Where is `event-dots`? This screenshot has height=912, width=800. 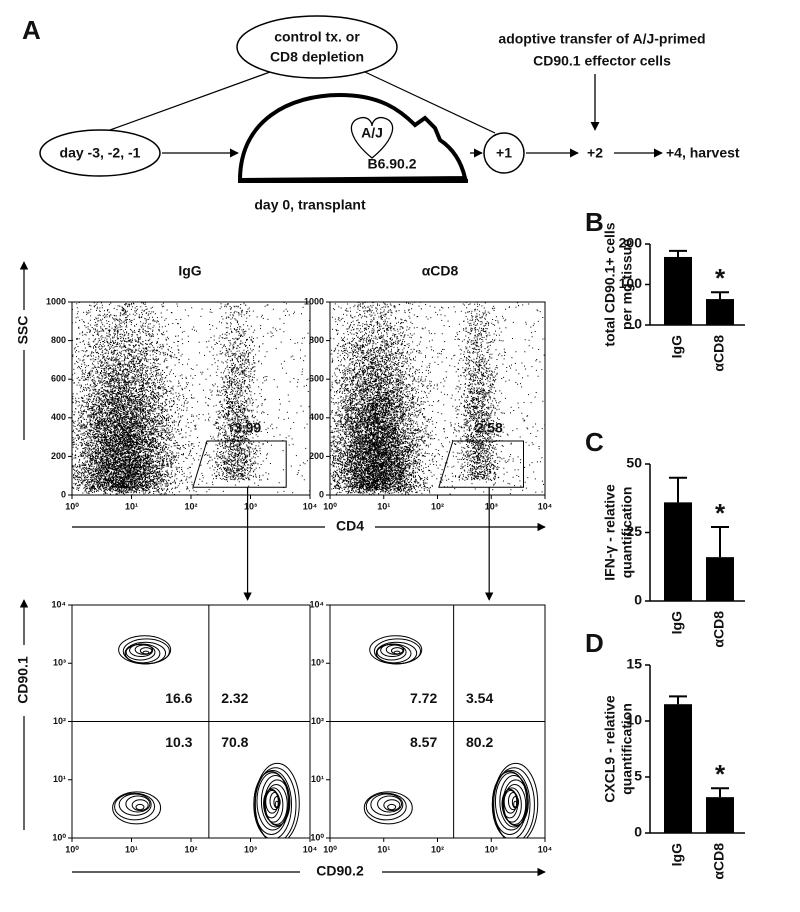
event-dots is located at coordinates (191, 398).